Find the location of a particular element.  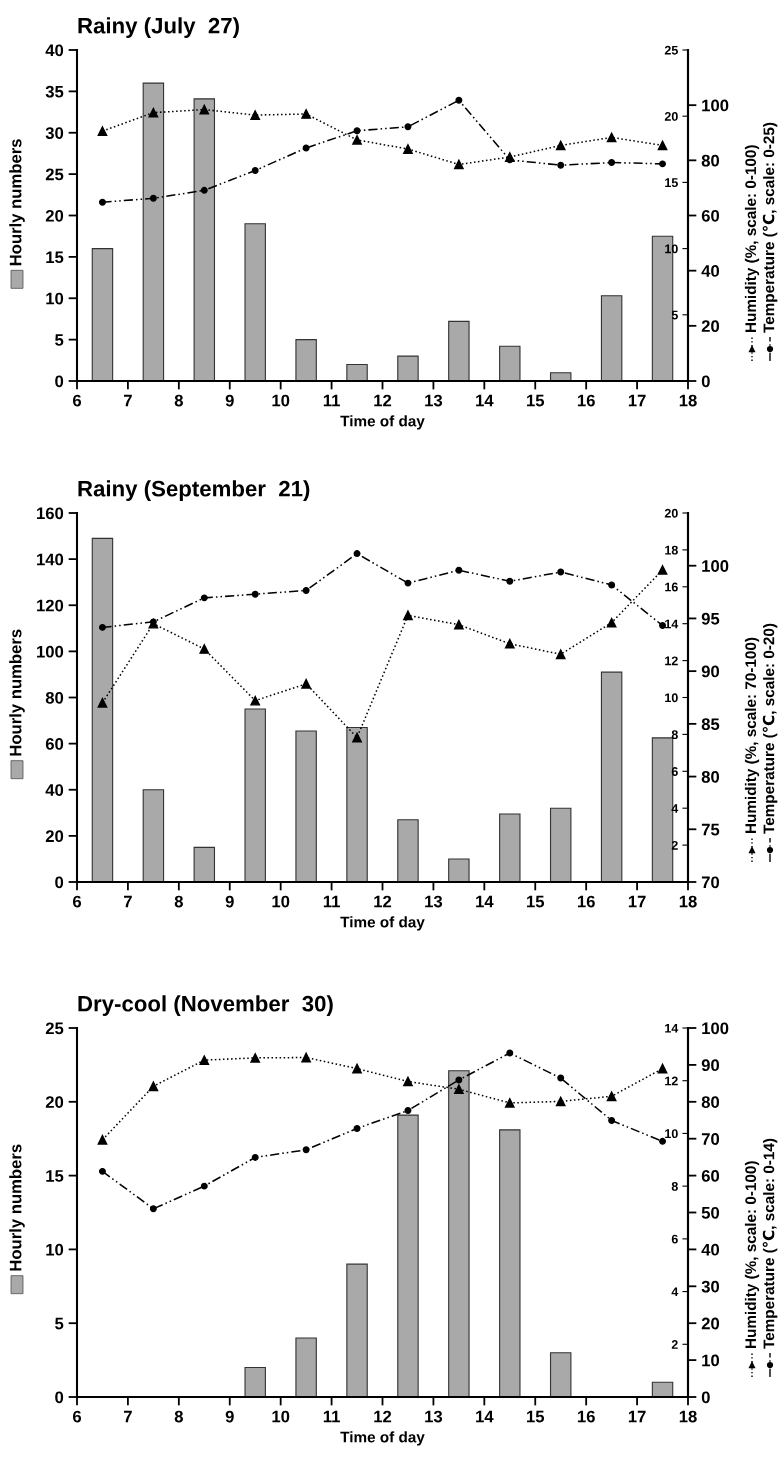

y2-axis-title: Humidity (%, scale: 70-100) is located at coordinates (752, 735).